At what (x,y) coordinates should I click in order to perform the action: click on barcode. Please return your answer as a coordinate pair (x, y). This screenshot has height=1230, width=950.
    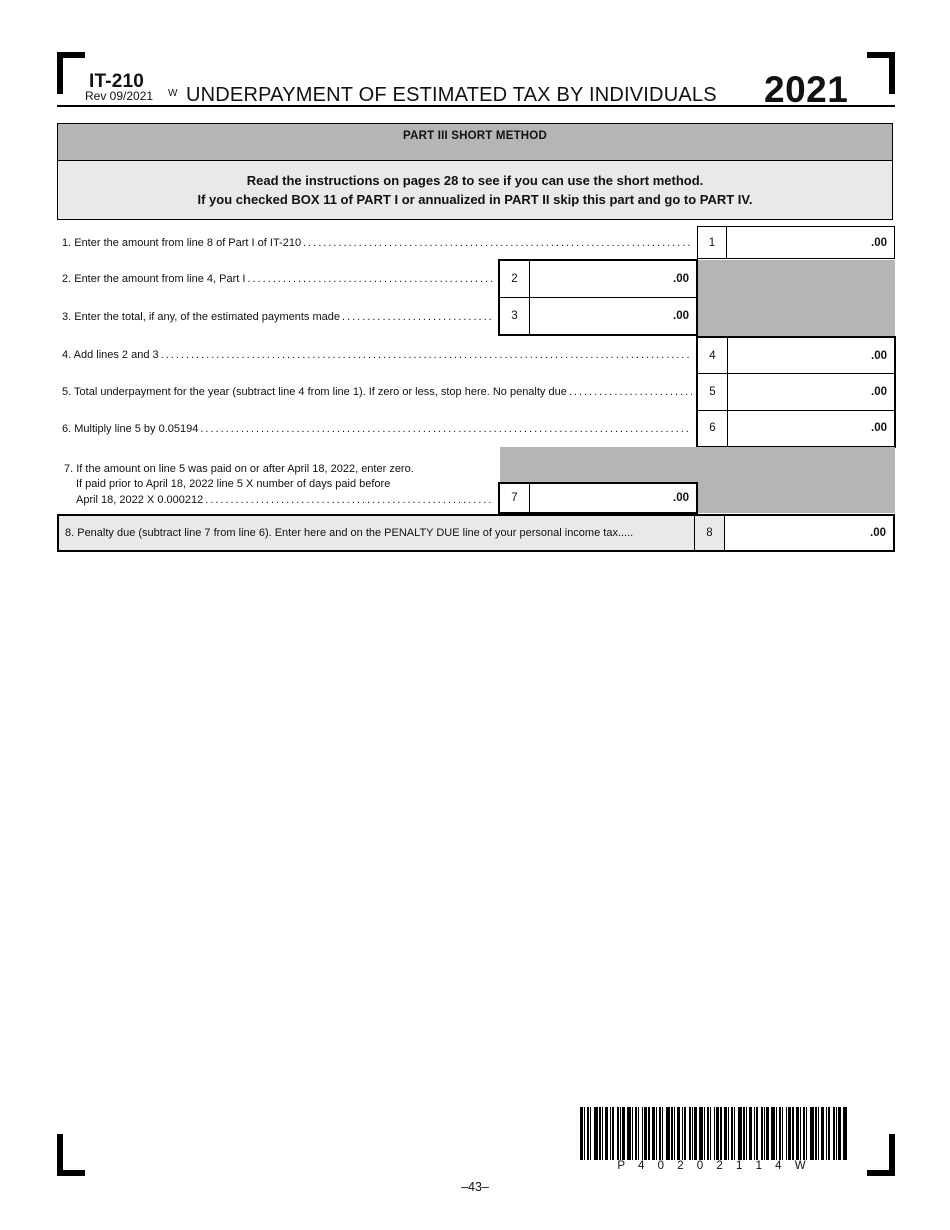
    Looking at the image, I should click on (714, 1133).